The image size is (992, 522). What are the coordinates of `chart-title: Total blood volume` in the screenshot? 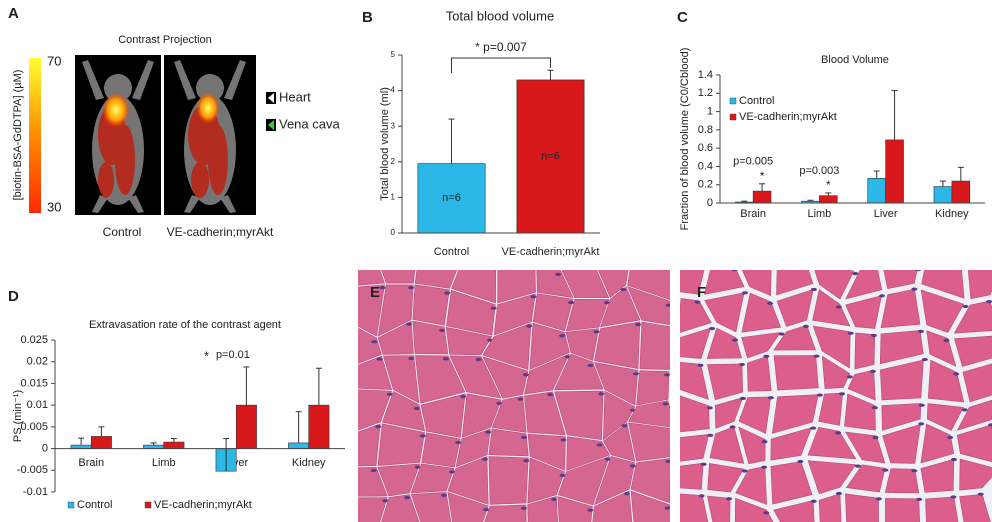 It's located at (500, 15).